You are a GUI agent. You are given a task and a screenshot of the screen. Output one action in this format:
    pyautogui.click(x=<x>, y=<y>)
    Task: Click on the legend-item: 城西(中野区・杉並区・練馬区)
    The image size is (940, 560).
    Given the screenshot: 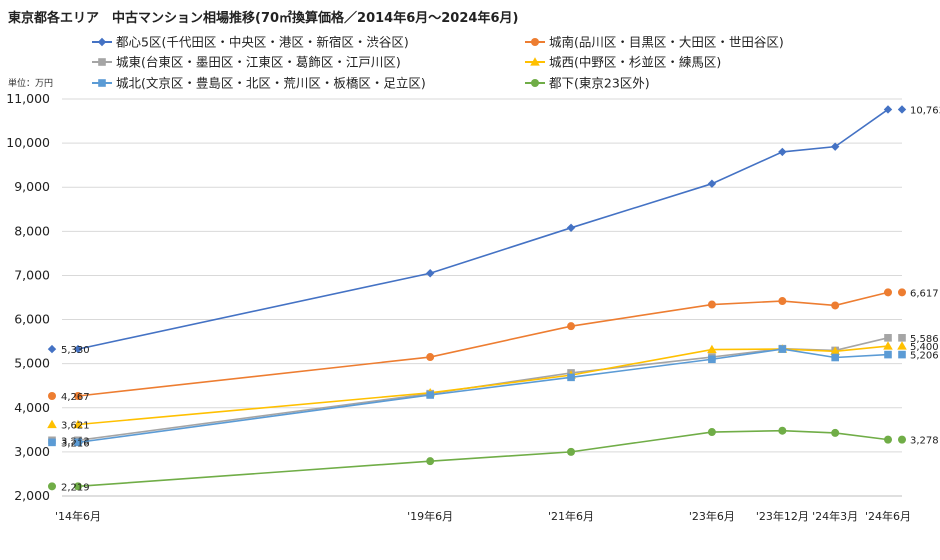 What is the action you would take?
    pyautogui.click(x=623, y=62)
    